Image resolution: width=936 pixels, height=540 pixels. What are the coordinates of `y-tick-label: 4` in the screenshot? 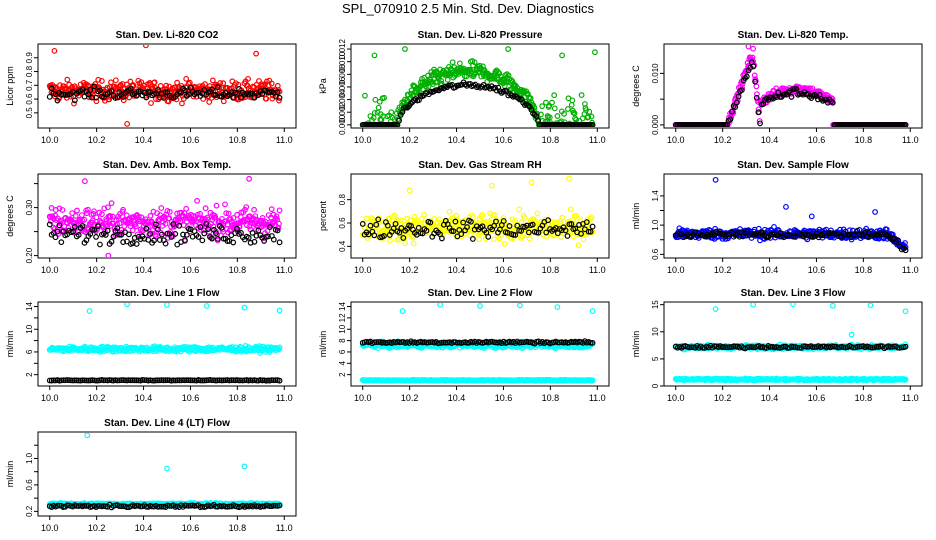 It's located at (342, 363).